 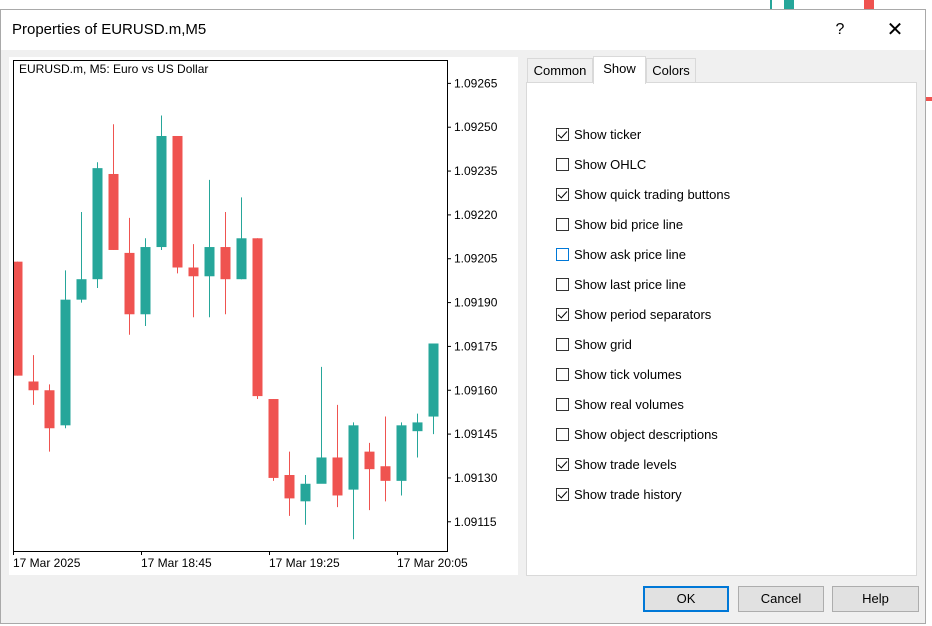 I want to click on option-show-object-descriptions: Show object descriptions, so click(x=637, y=434).